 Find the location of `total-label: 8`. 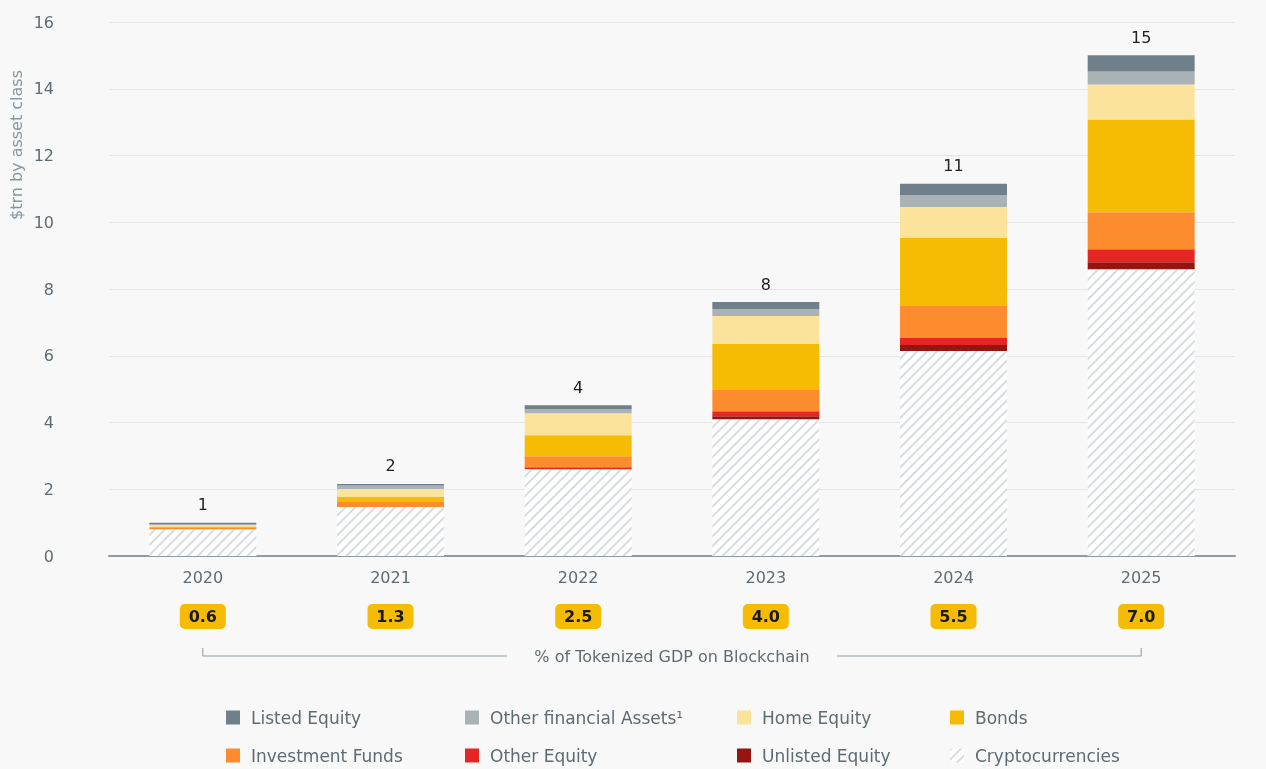

total-label: 8 is located at coordinates (765, 284).